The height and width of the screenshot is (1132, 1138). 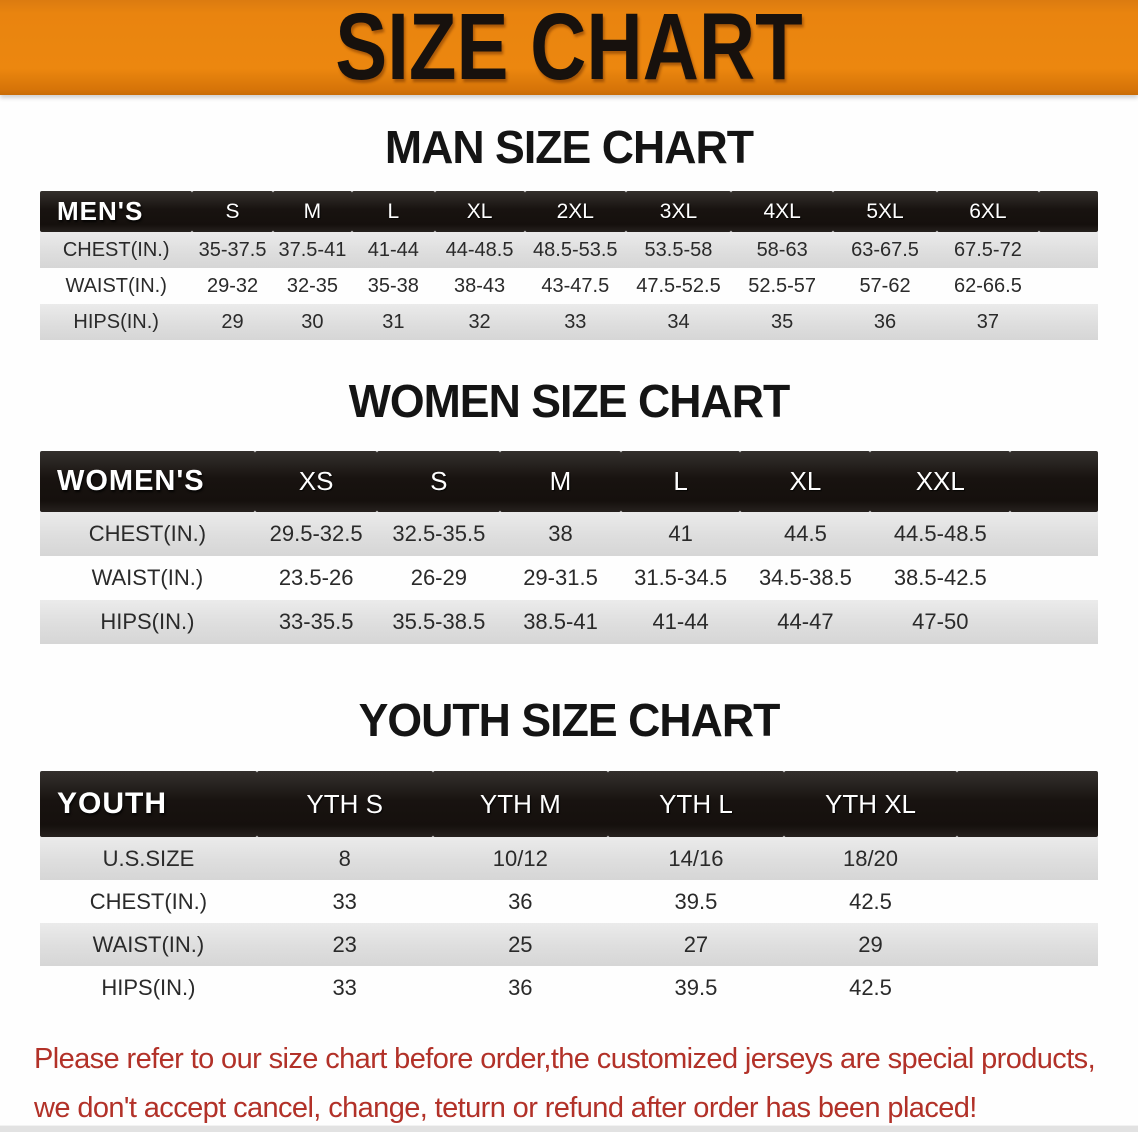 What do you see at coordinates (940, 534) in the screenshot?
I see `size-value-cell: 44.5-48.5` at bounding box center [940, 534].